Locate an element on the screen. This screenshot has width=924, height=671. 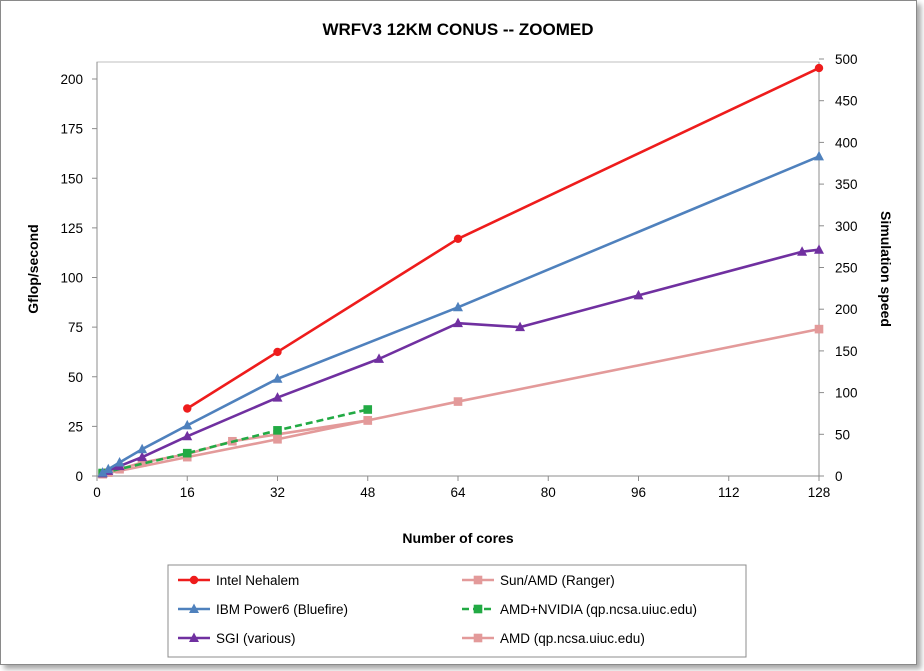
legend-entry: IBM Power6 (Bluefire) is located at coordinates (263, 609).